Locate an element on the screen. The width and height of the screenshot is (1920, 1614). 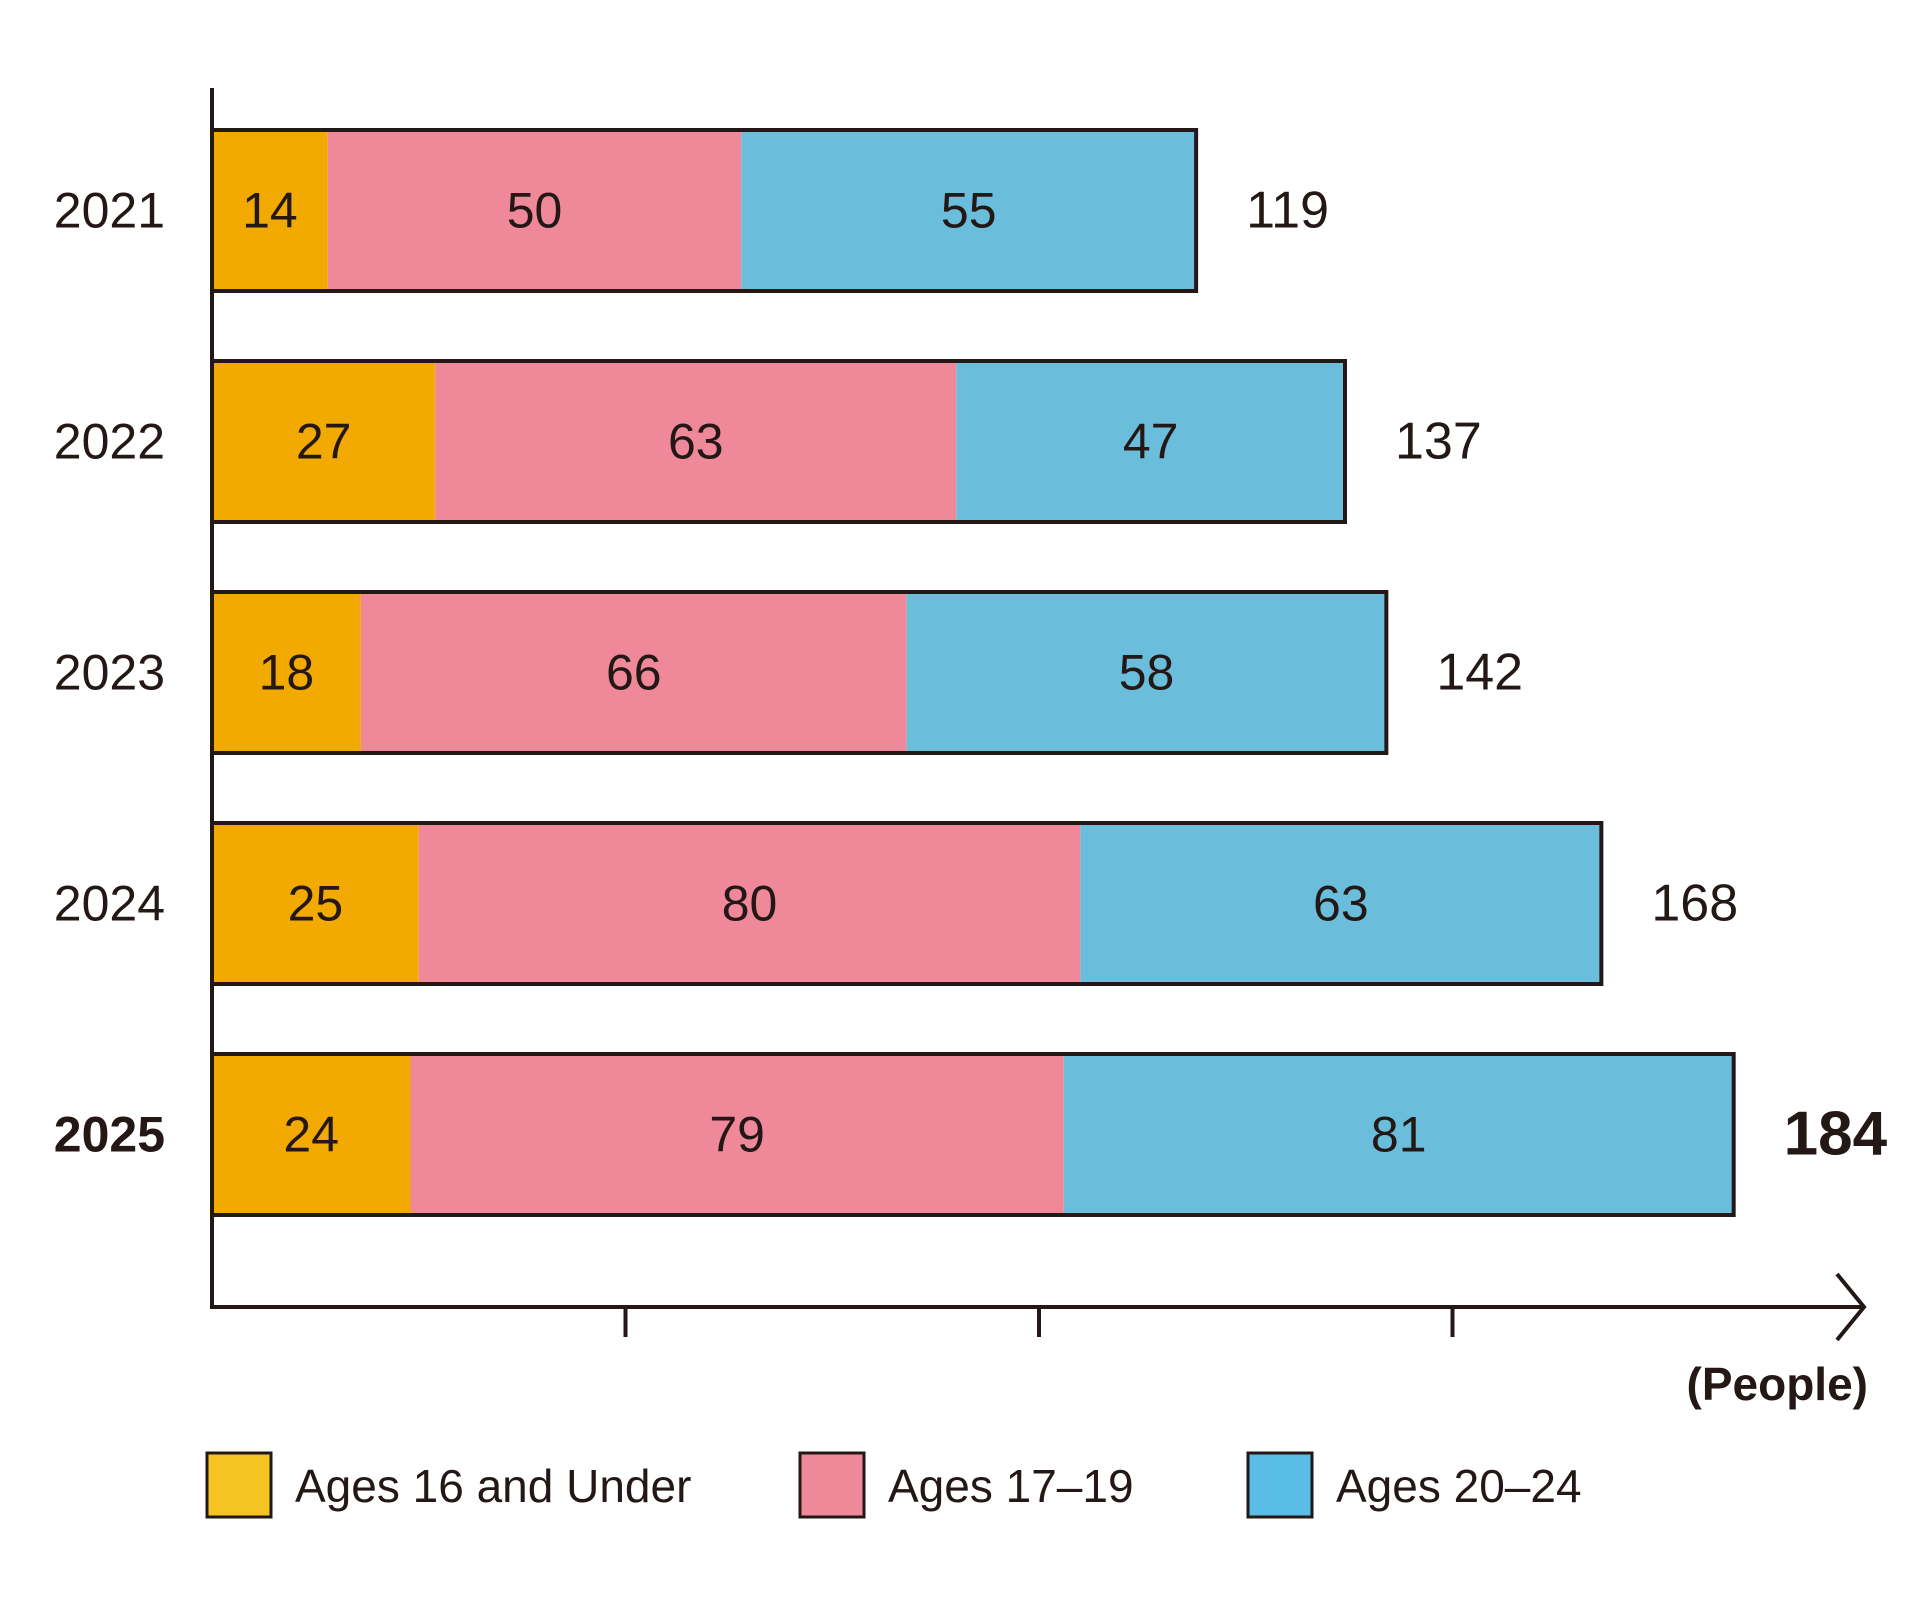
bar-2024-segment-1-value: 25 is located at coordinates (316, 904).